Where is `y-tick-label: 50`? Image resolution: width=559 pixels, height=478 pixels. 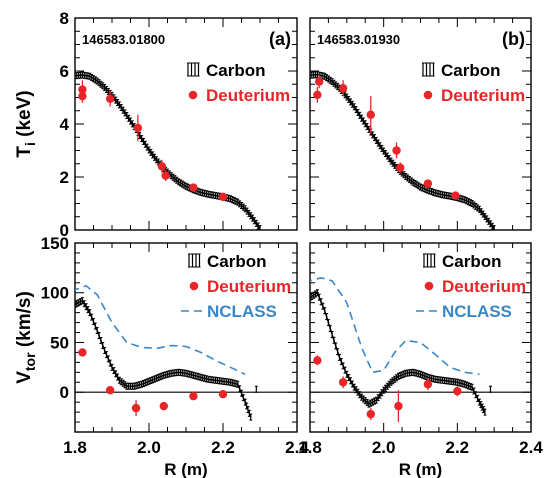 y-tick-label: 50 is located at coordinates (59, 342).